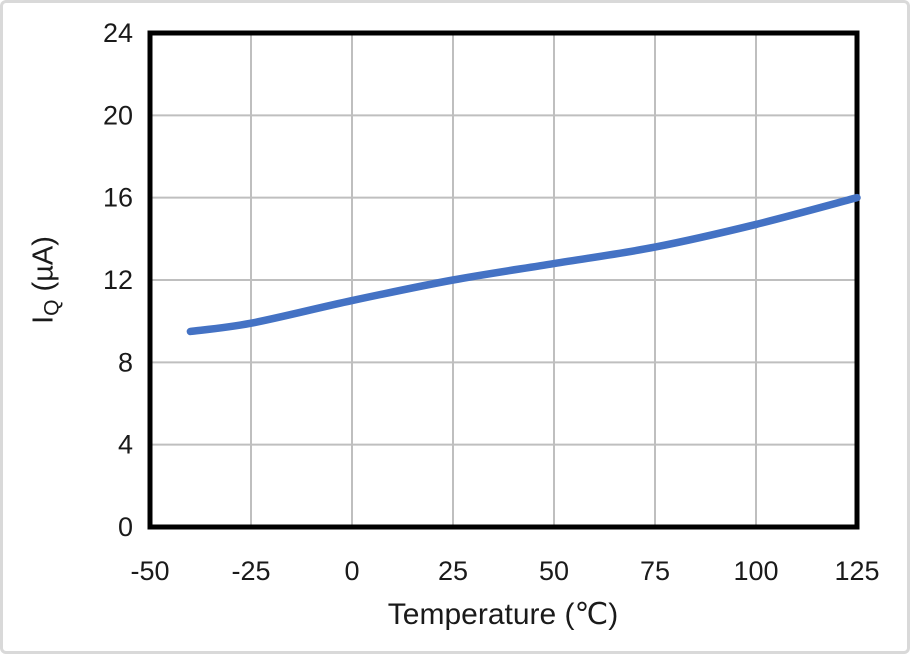  Describe the element at coordinates (351, 571) in the screenshot. I see `x-tick-label: 0` at that location.